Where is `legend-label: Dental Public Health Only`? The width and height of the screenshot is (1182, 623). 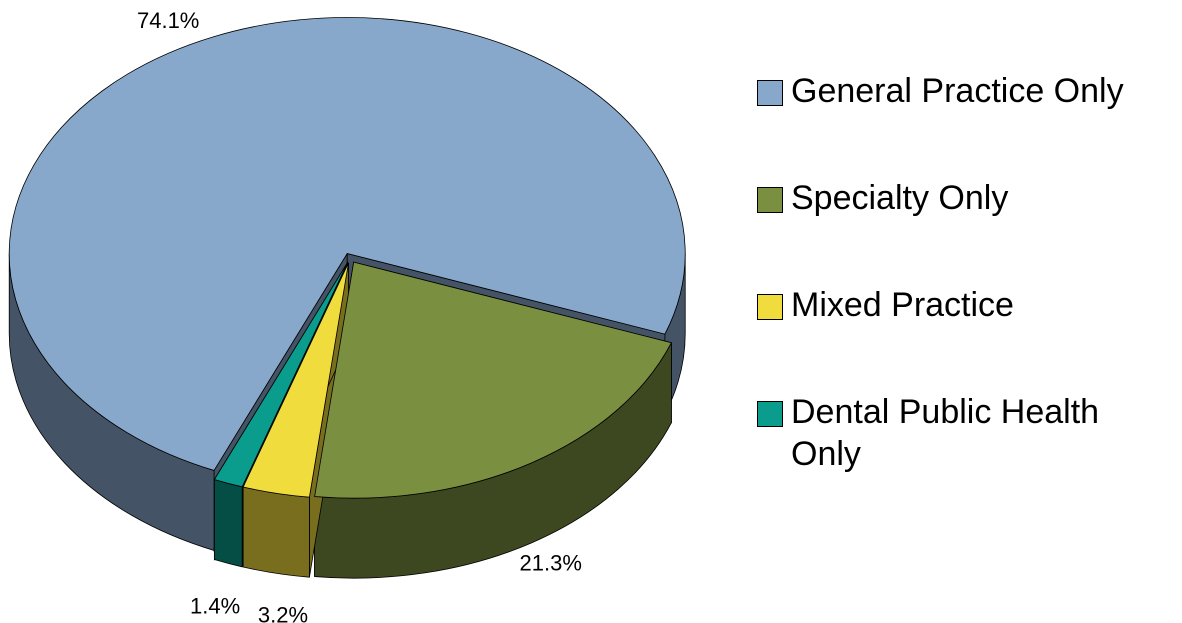
legend-label: Dental Public Health Only is located at coordinates (945, 433).